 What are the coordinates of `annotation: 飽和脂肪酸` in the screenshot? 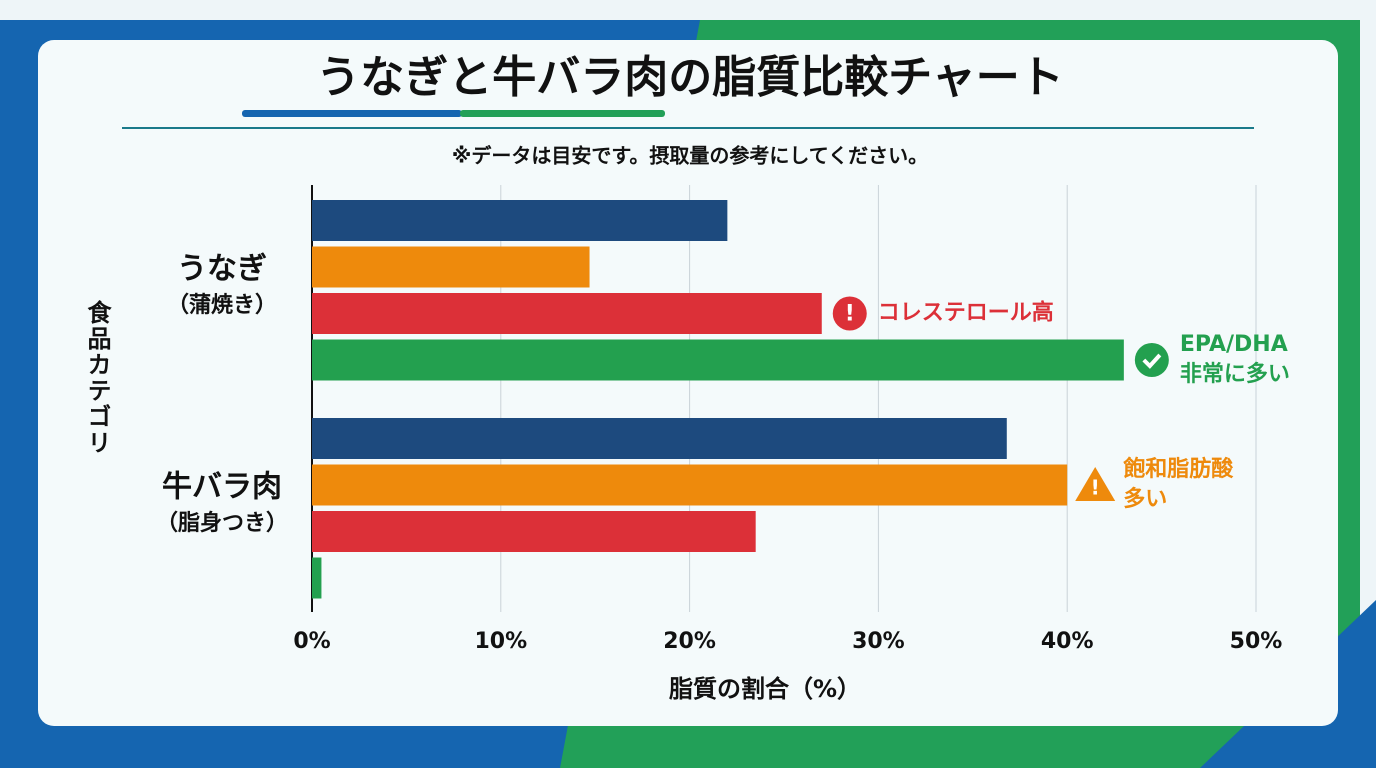 It's located at (1178, 469).